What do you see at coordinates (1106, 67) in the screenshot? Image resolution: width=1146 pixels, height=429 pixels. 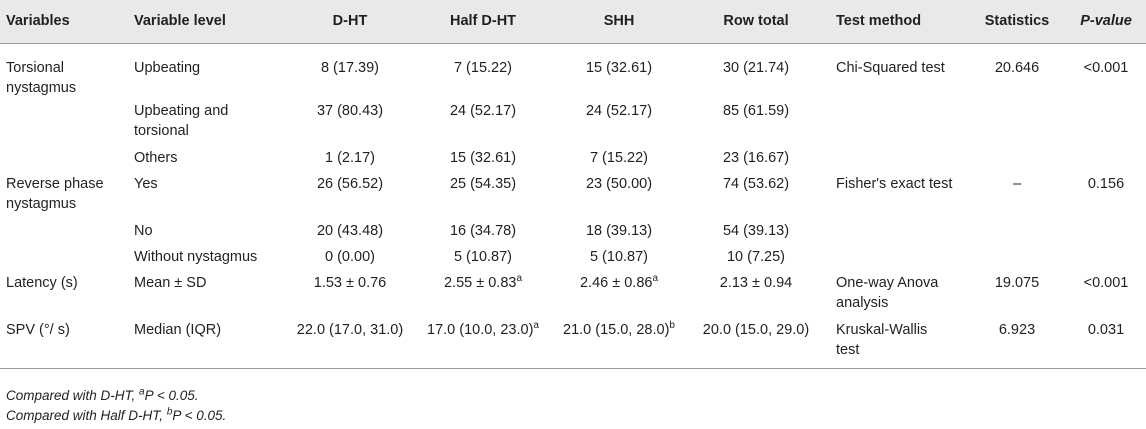 I see `p-value-cell: <0.001` at bounding box center [1106, 67].